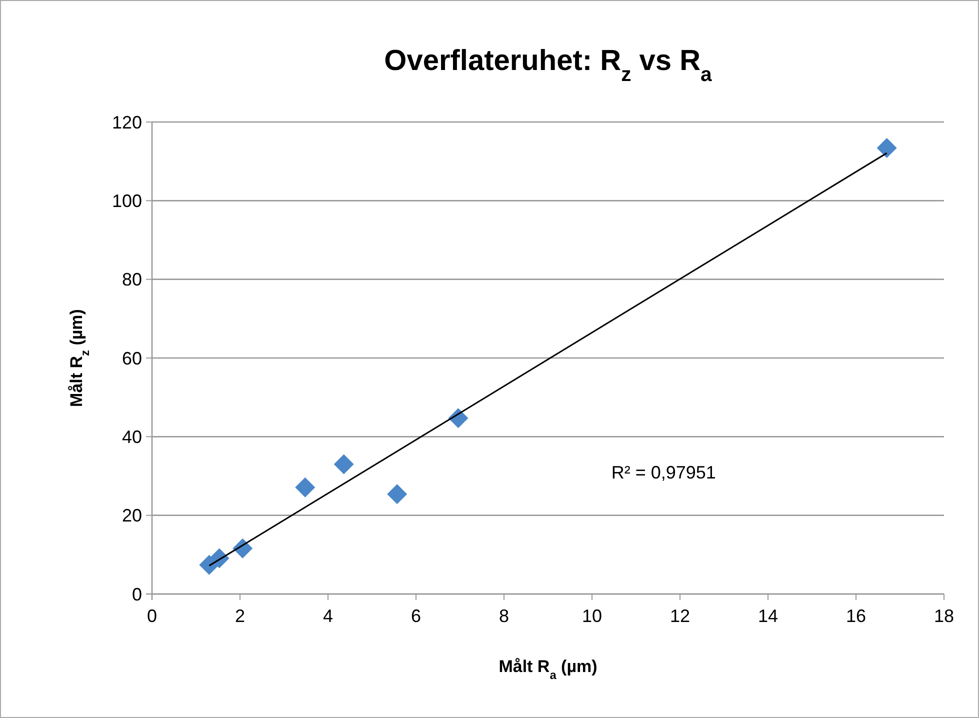  What do you see at coordinates (127, 200) in the screenshot?
I see `y-tick-label: 100` at bounding box center [127, 200].